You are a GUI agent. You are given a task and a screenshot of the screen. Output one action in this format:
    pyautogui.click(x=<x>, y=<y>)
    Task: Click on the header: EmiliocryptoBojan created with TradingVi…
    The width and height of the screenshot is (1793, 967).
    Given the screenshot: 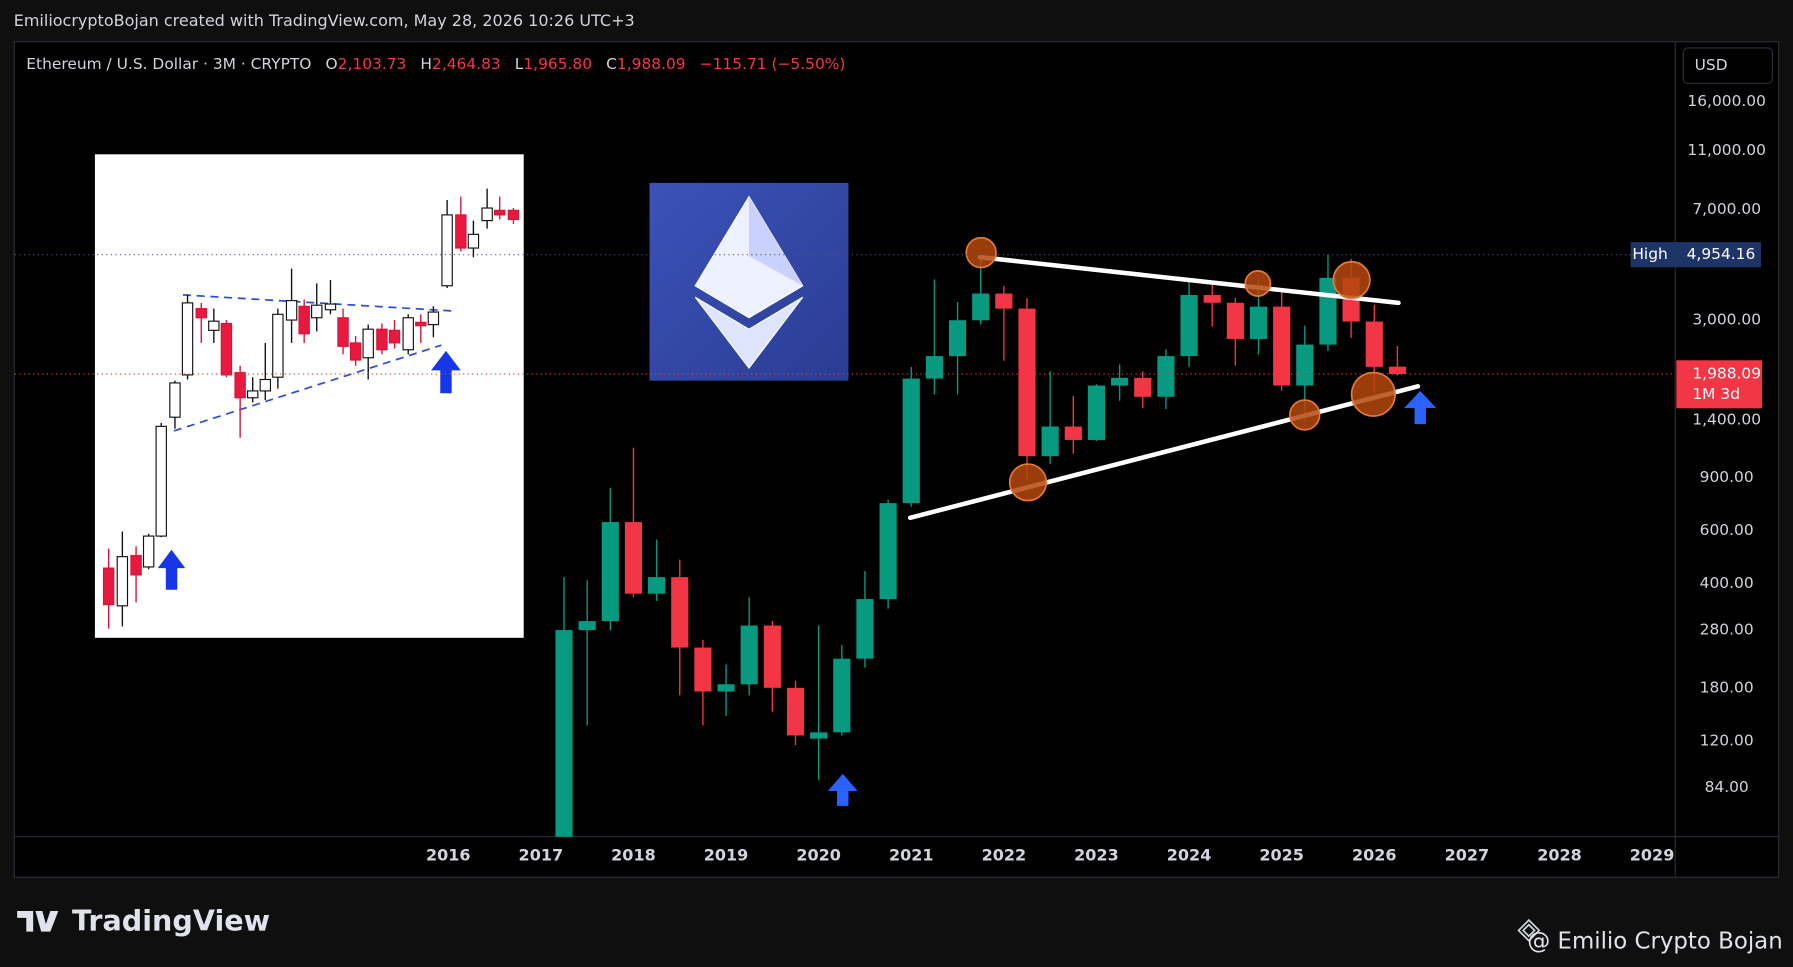 What is the action you would take?
    pyautogui.click(x=324, y=20)
    